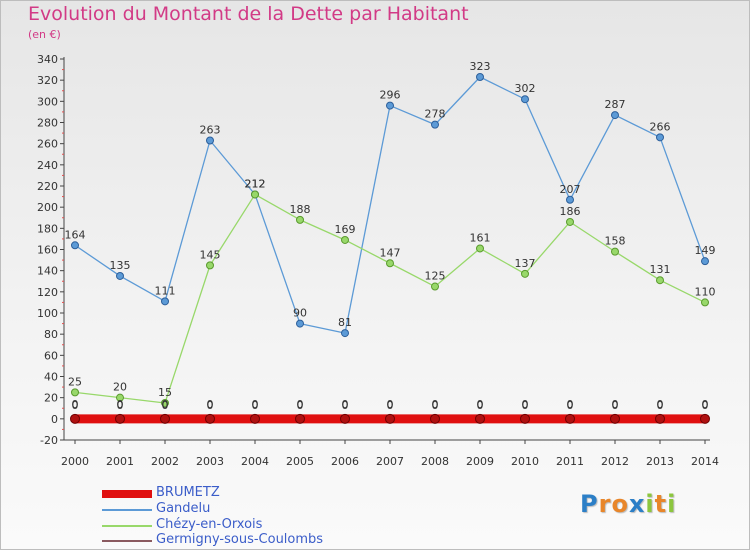 The height and width of the screenshot is (550, 750). What do you see at coordinates (47, 59) in the screenshot?
I see `y-tick-label: 340` at bounding box center [47, 59].